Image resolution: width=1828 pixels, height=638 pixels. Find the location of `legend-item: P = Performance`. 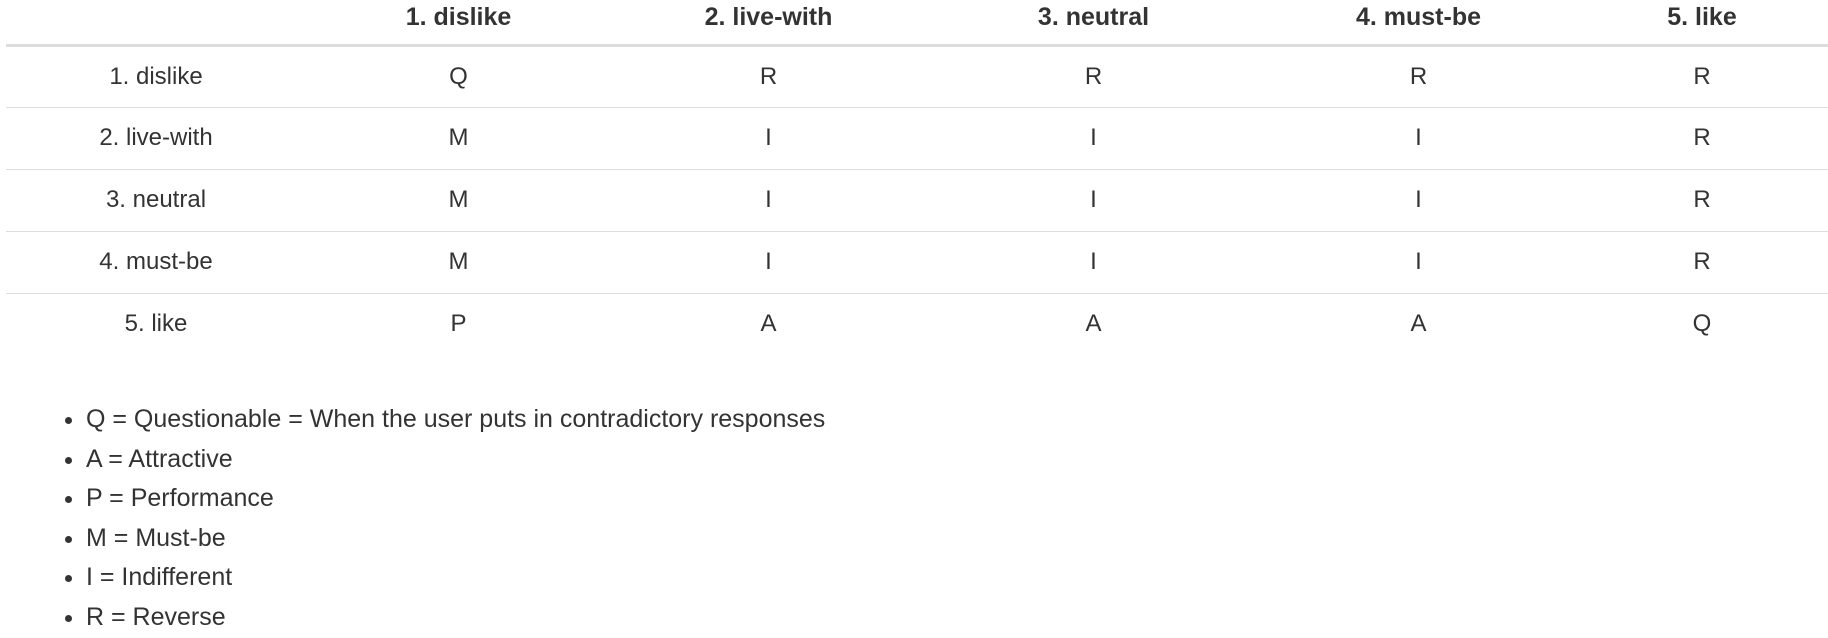

legend-item: P = Performance is located at coordinates (455, 499).